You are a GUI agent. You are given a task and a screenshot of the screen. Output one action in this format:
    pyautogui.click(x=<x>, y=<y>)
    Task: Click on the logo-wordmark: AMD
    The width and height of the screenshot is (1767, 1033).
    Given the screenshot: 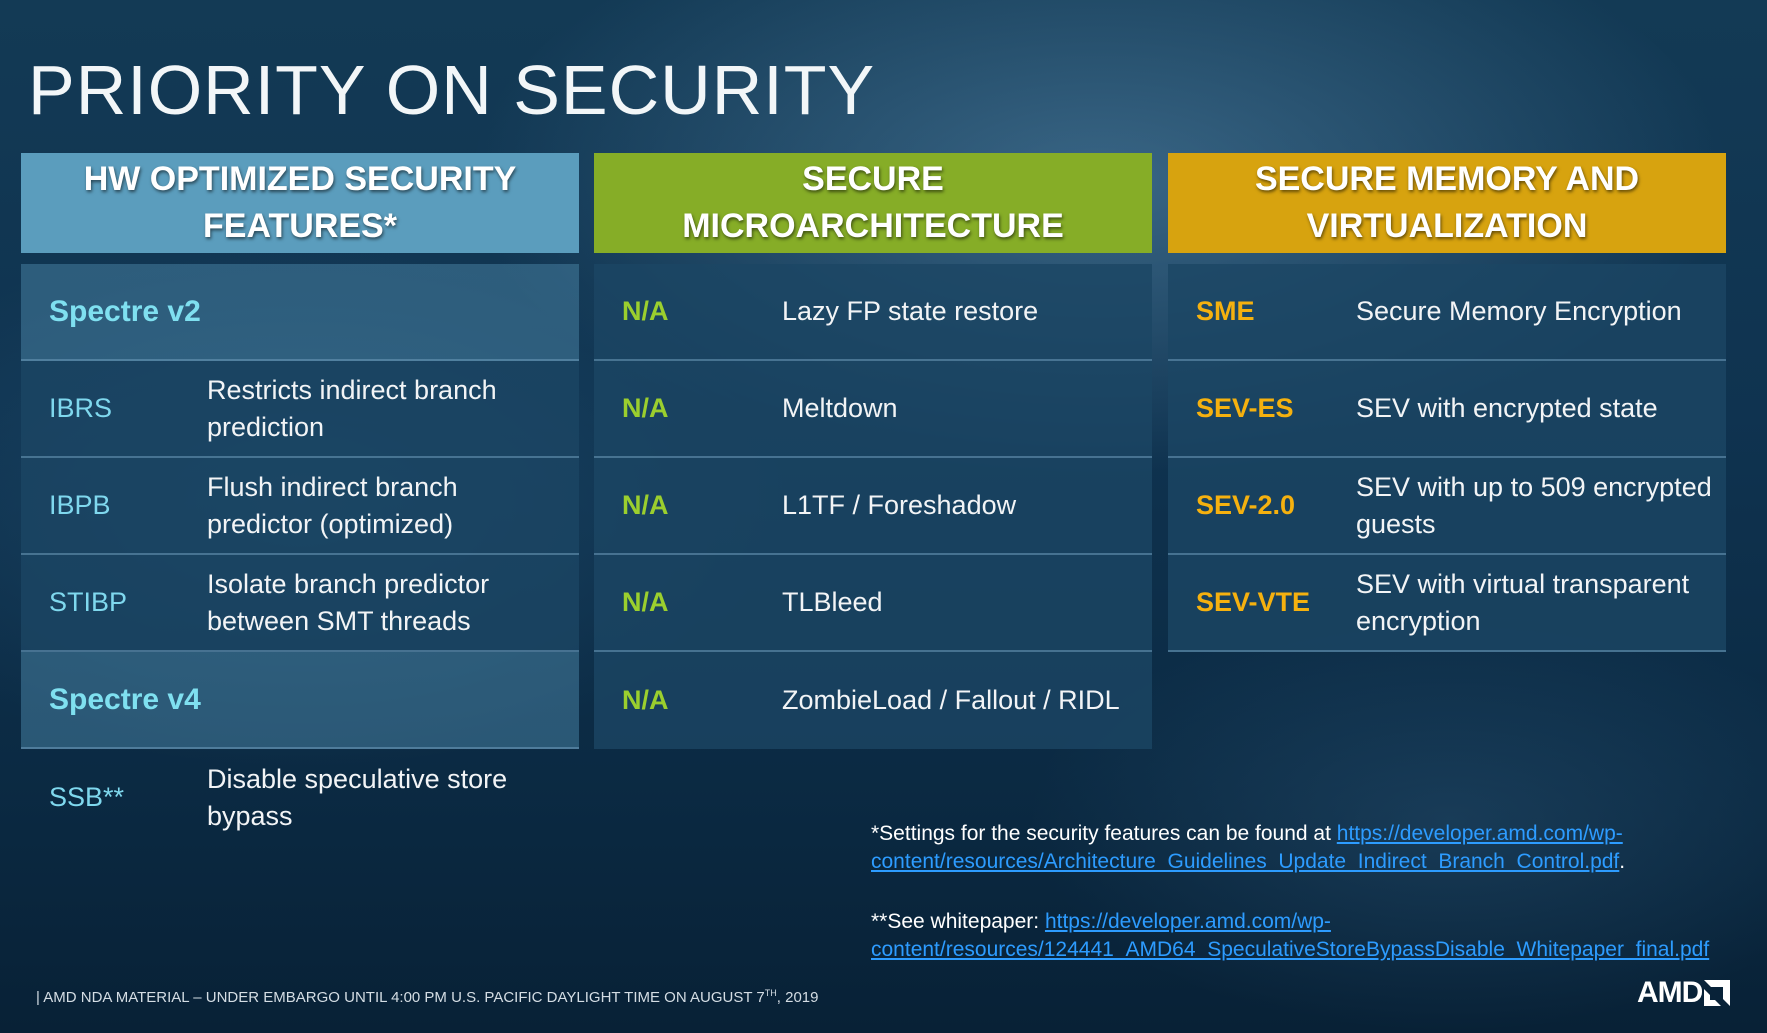 What is the action you would take?
    pyautogui.click(x=1670, y=992)
    